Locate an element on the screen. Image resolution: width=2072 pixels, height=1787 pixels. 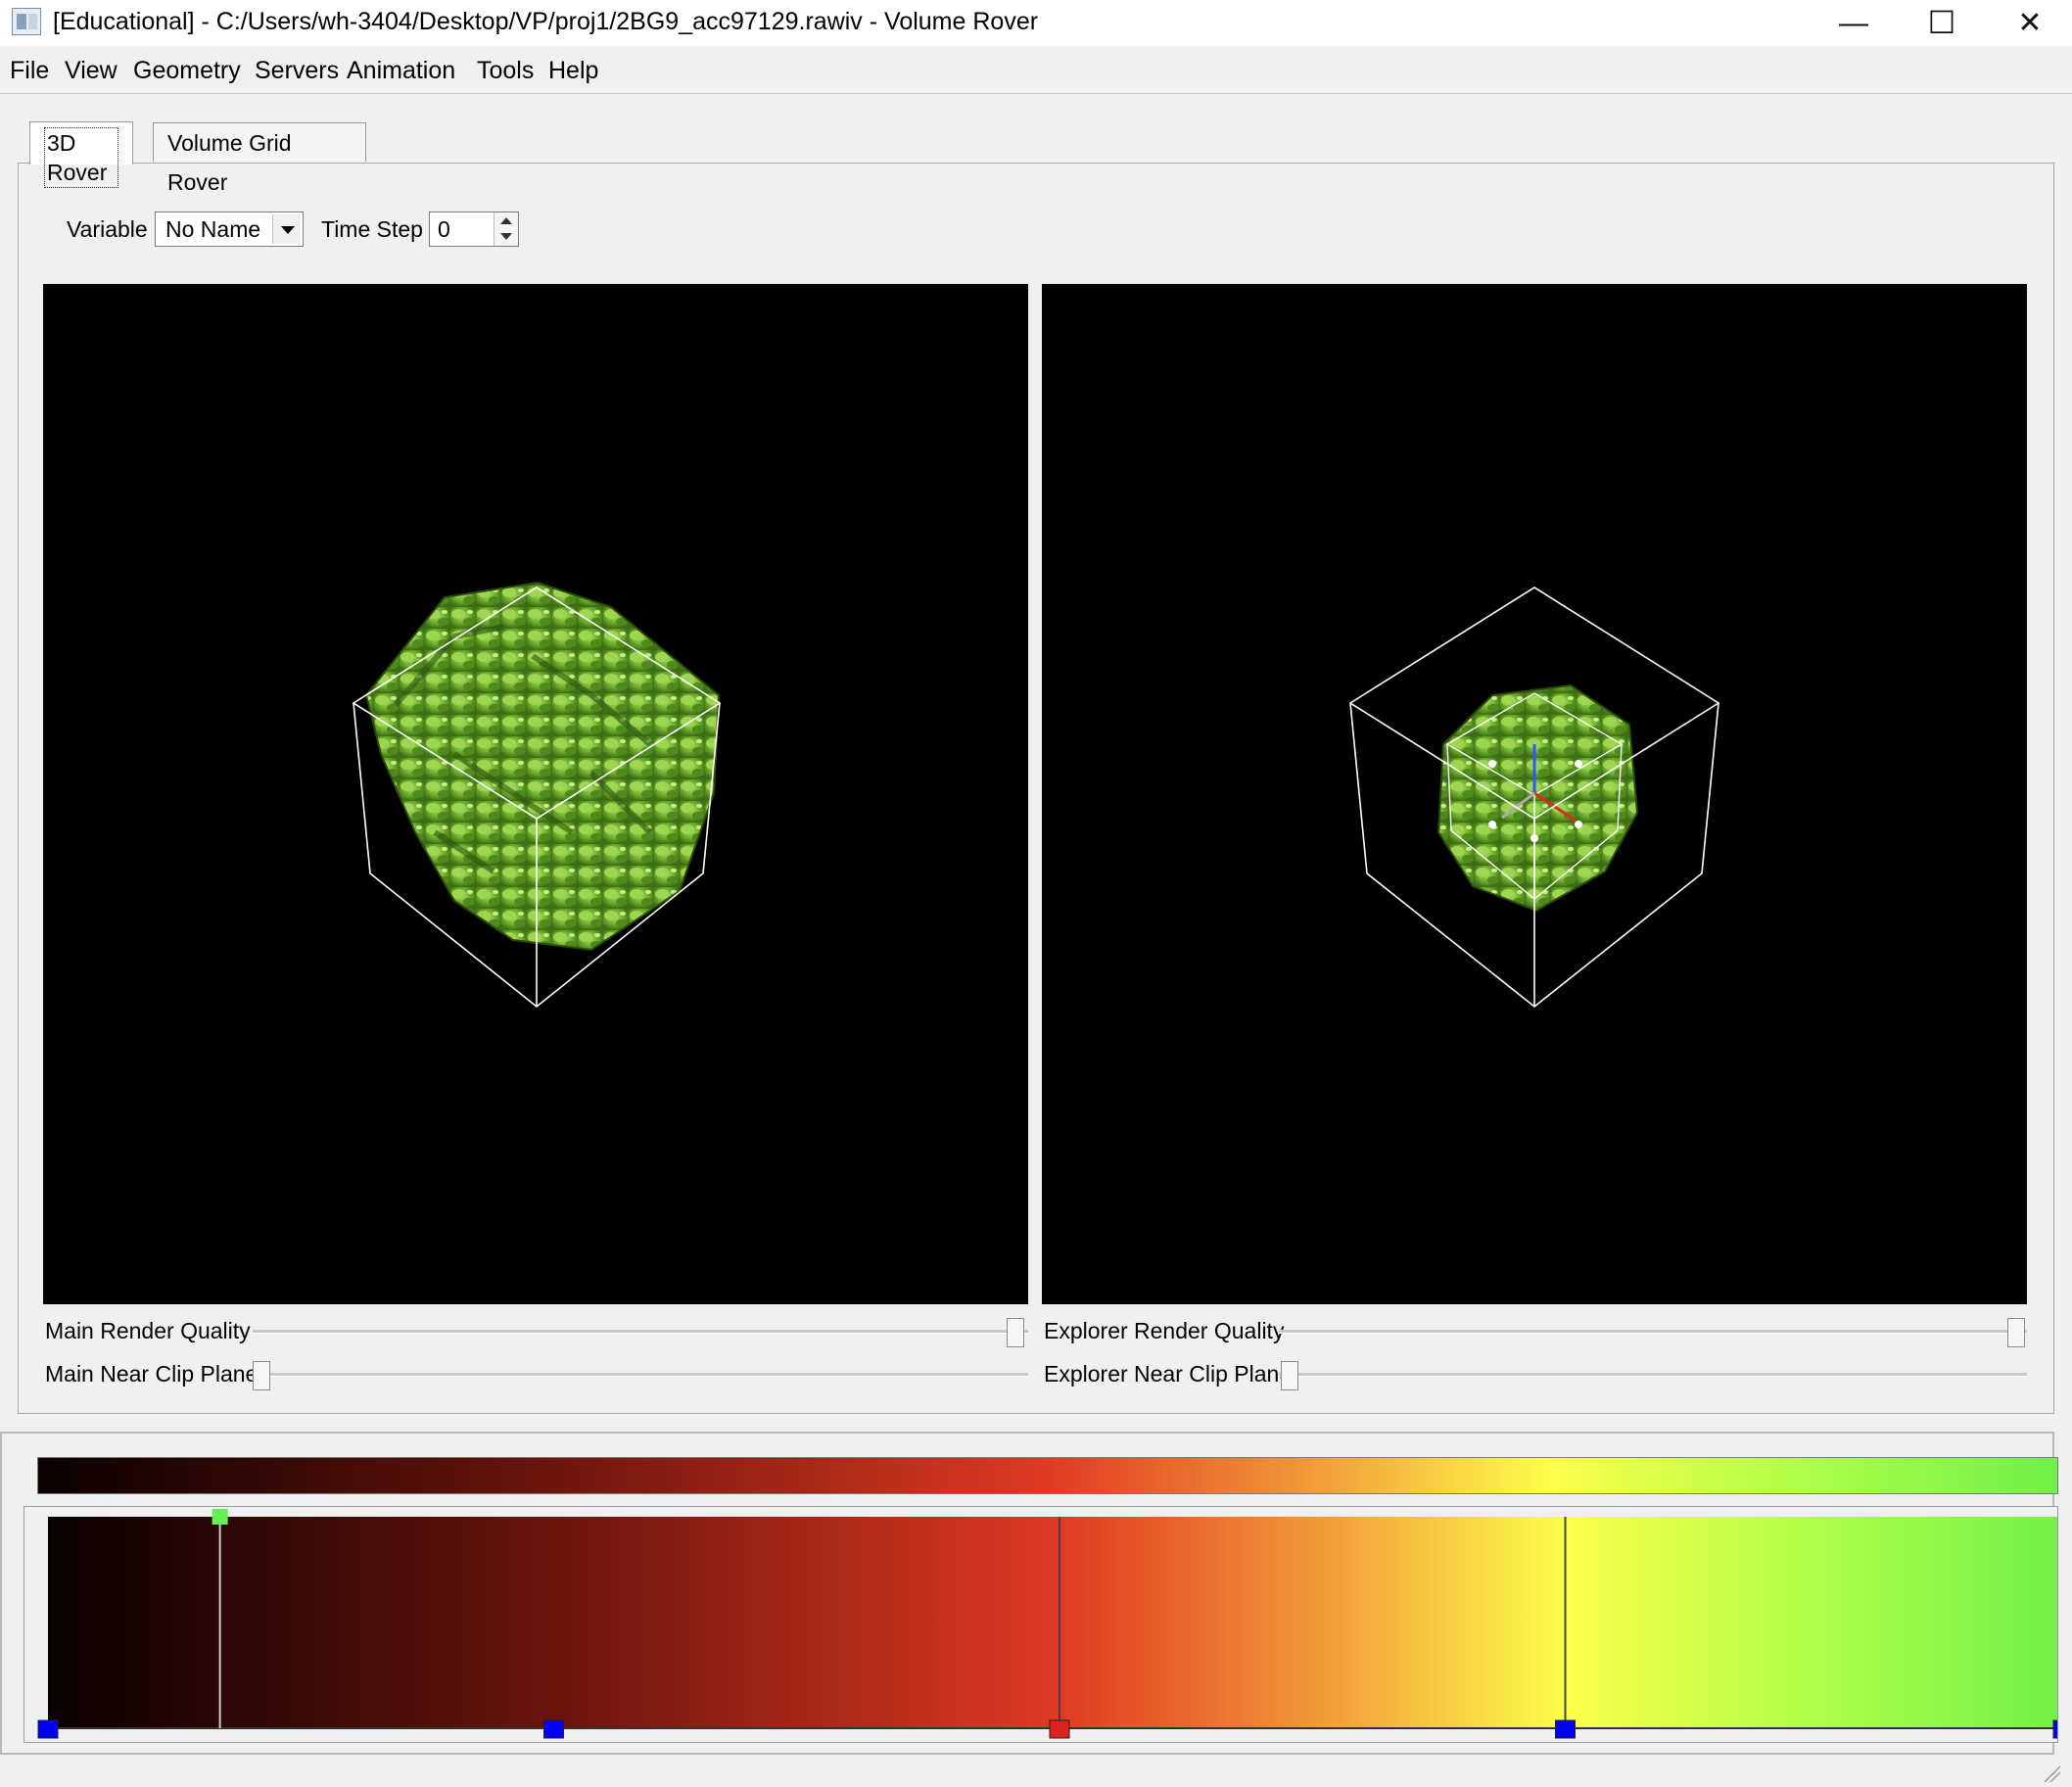
bounding-box-explorer is located at coordinates (1534, 798).